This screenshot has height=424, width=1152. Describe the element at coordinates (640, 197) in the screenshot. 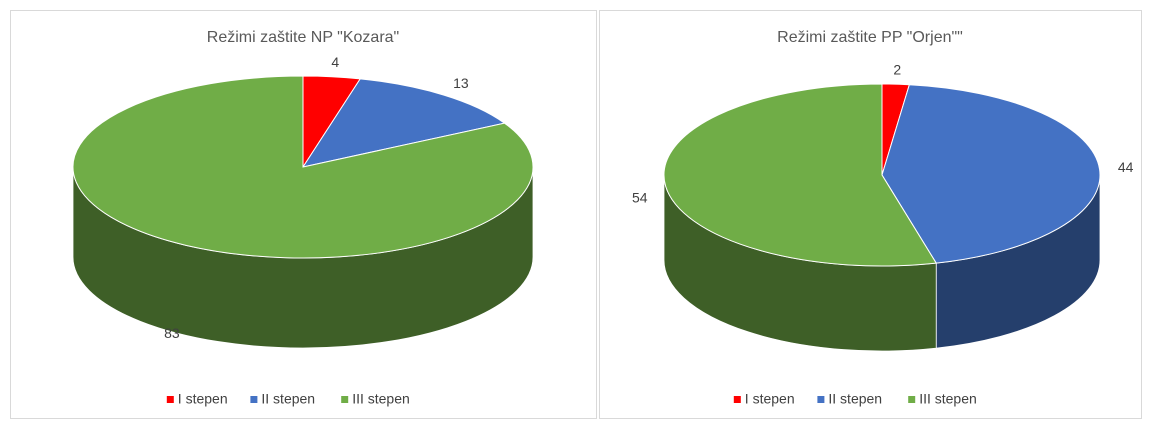

I see `data-label: 54` at that location.